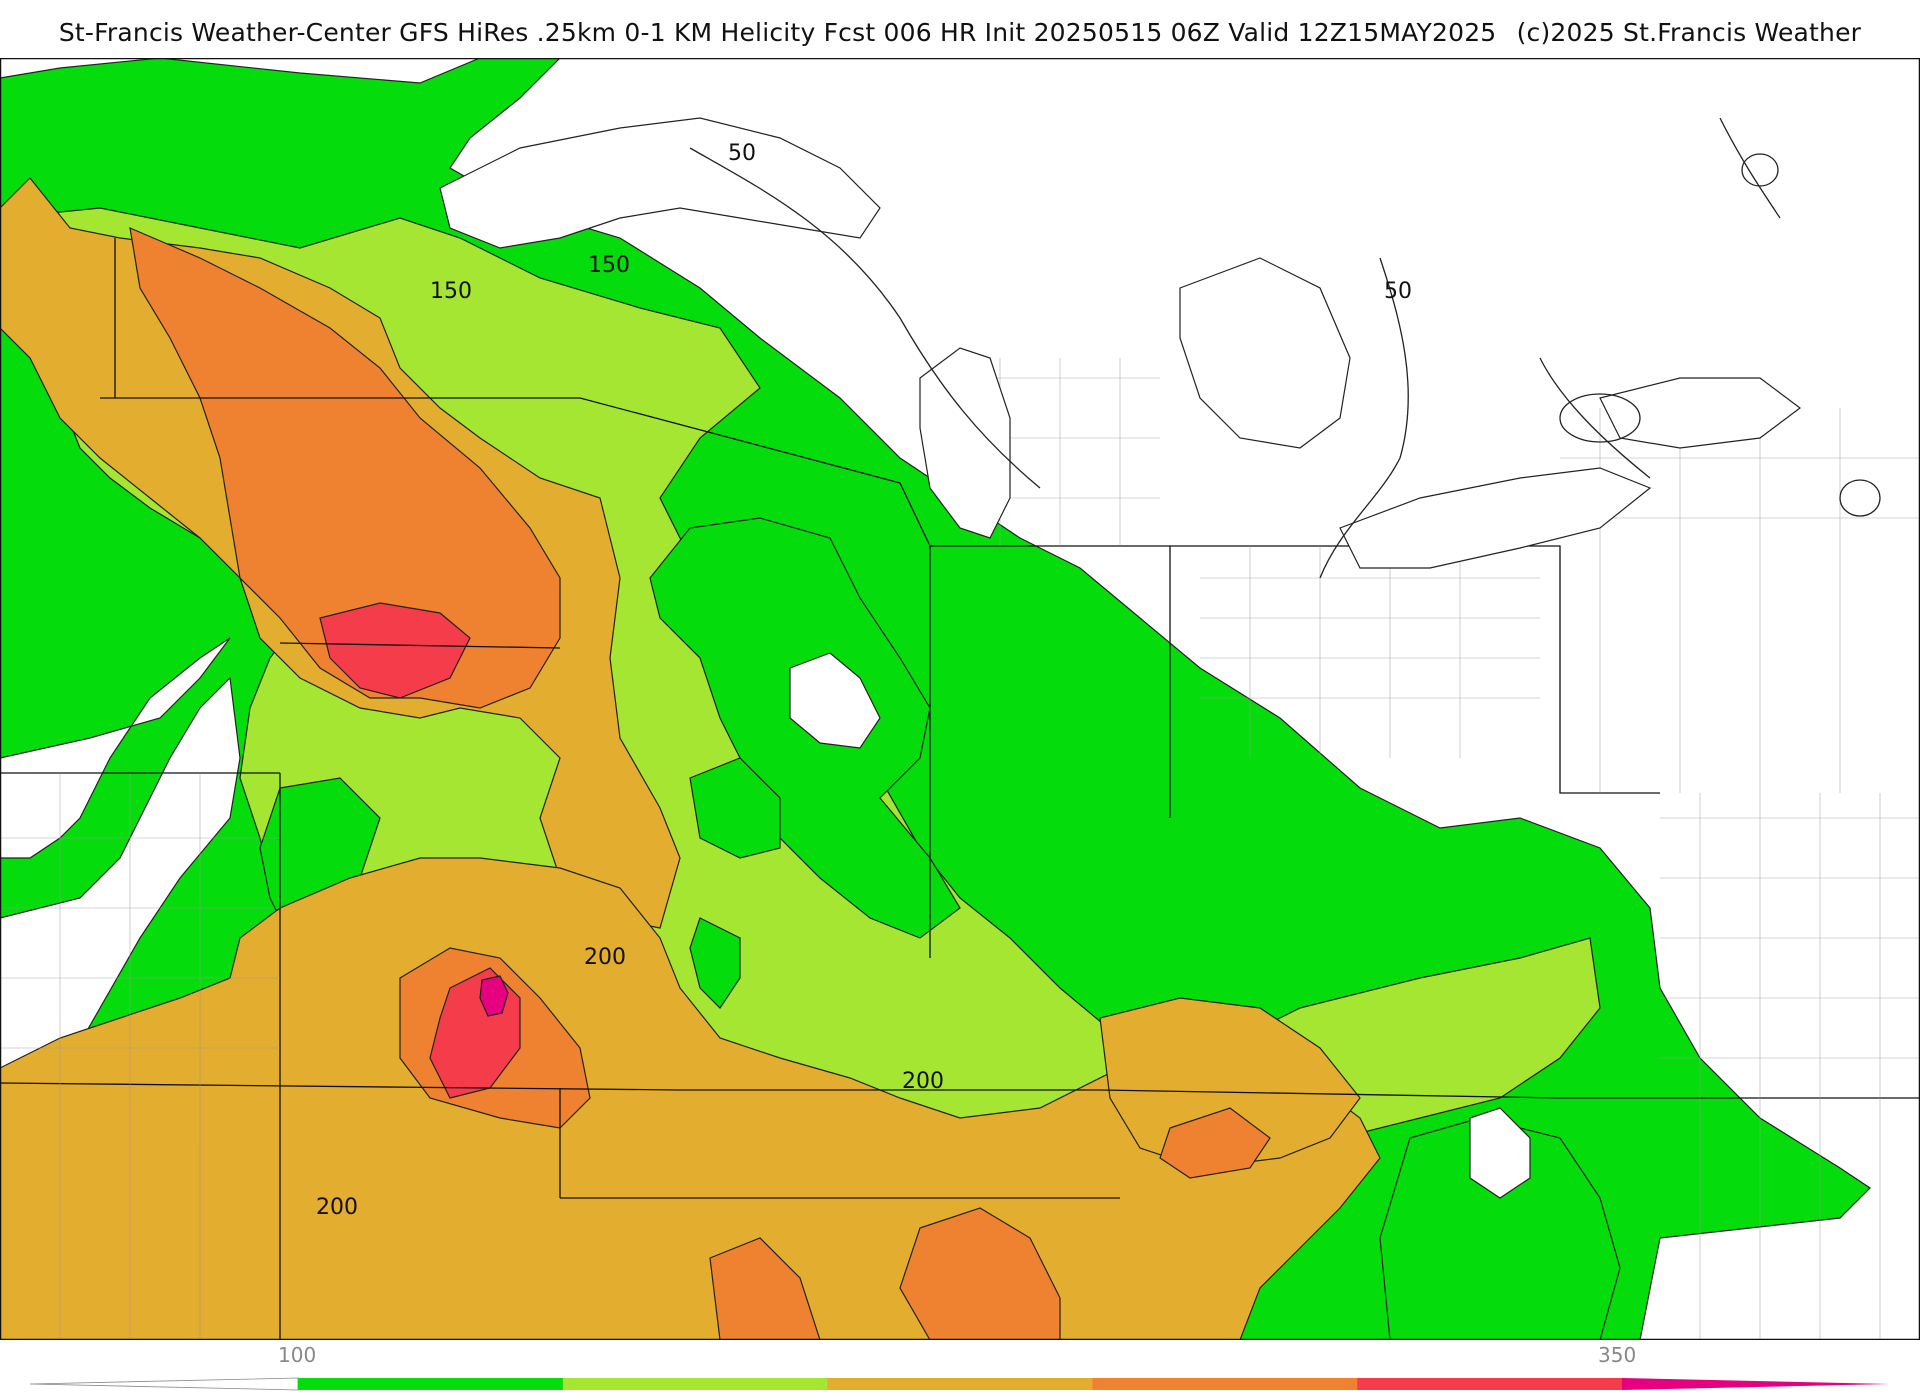 The image size is (1920, 1400). Describe the element at coordinates (835, 700) in the screenshot. I see `low-helicity-hole` at that location.